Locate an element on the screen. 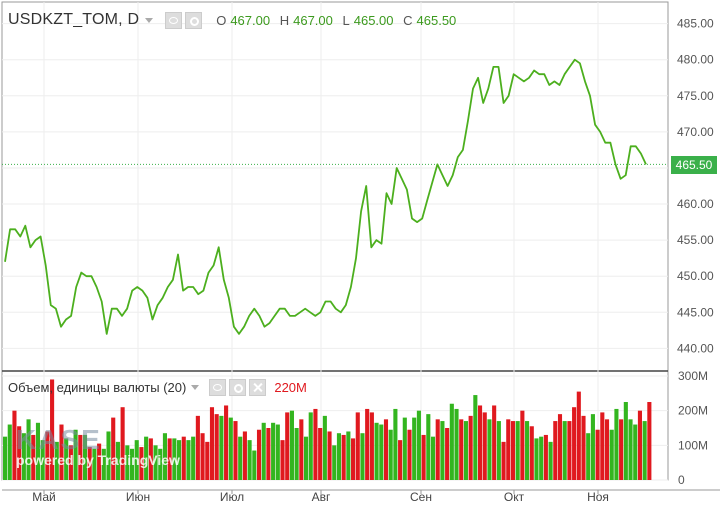 This screenshot has height=506, width=720. price-tick-label: 445.00 is located at coordinates (695, 312).